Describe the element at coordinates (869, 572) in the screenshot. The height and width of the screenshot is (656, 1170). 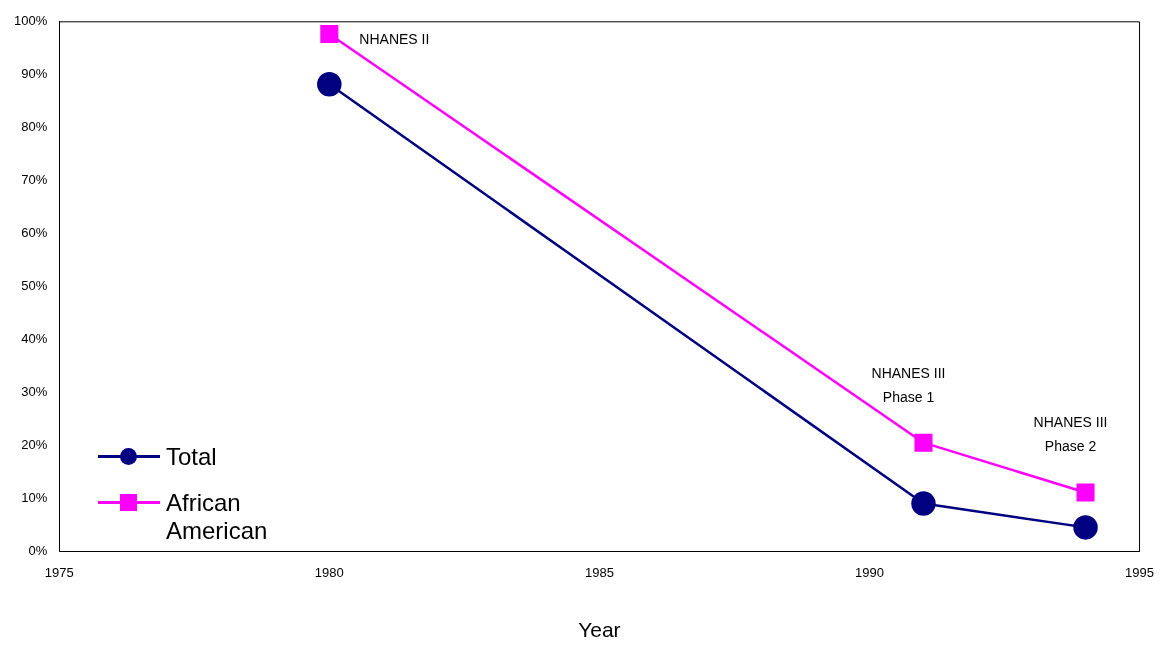
I see `x-tick-label: 1990` at that location.